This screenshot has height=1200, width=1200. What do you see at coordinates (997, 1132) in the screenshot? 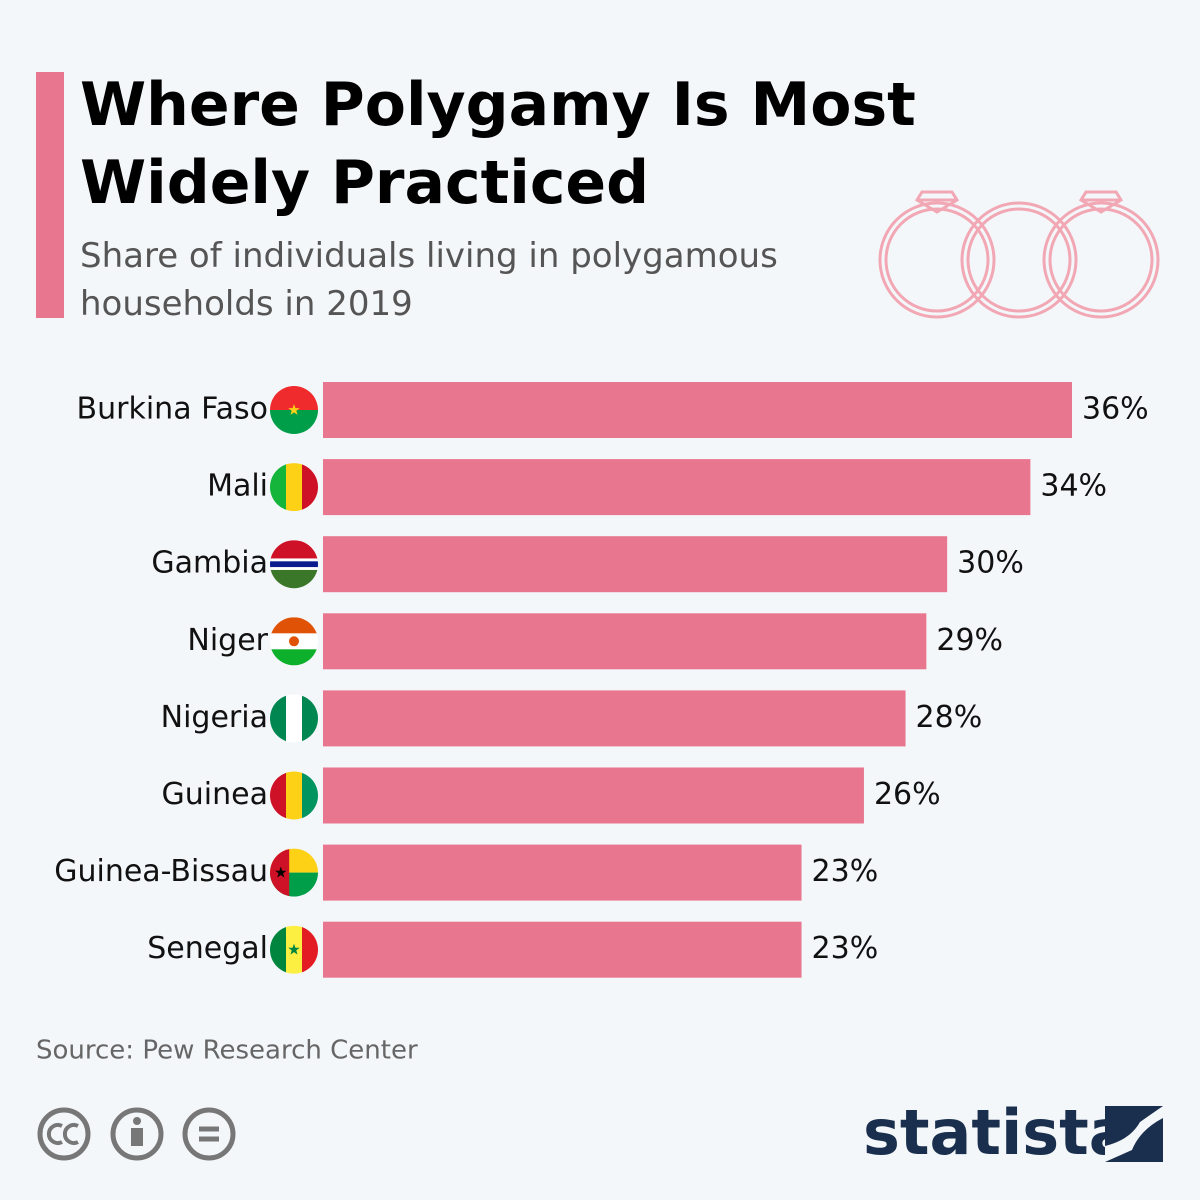
I see `brand-logo: statista` at bounding box center [997, 1132].